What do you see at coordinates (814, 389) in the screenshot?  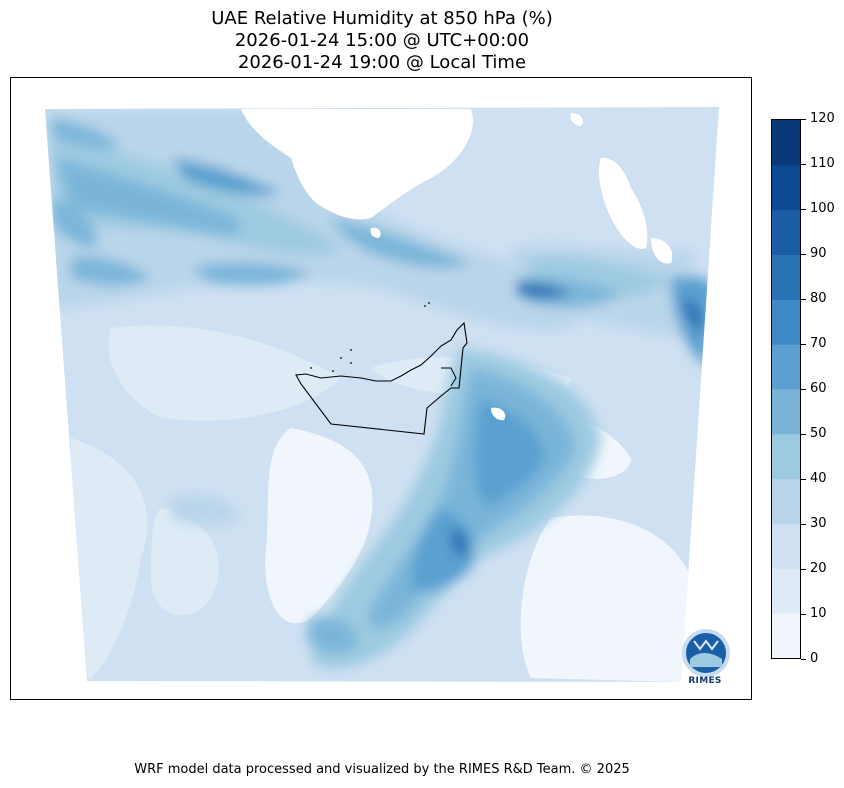 I see `colorbar-tick-label: 60` at bounding box center [814, 389].